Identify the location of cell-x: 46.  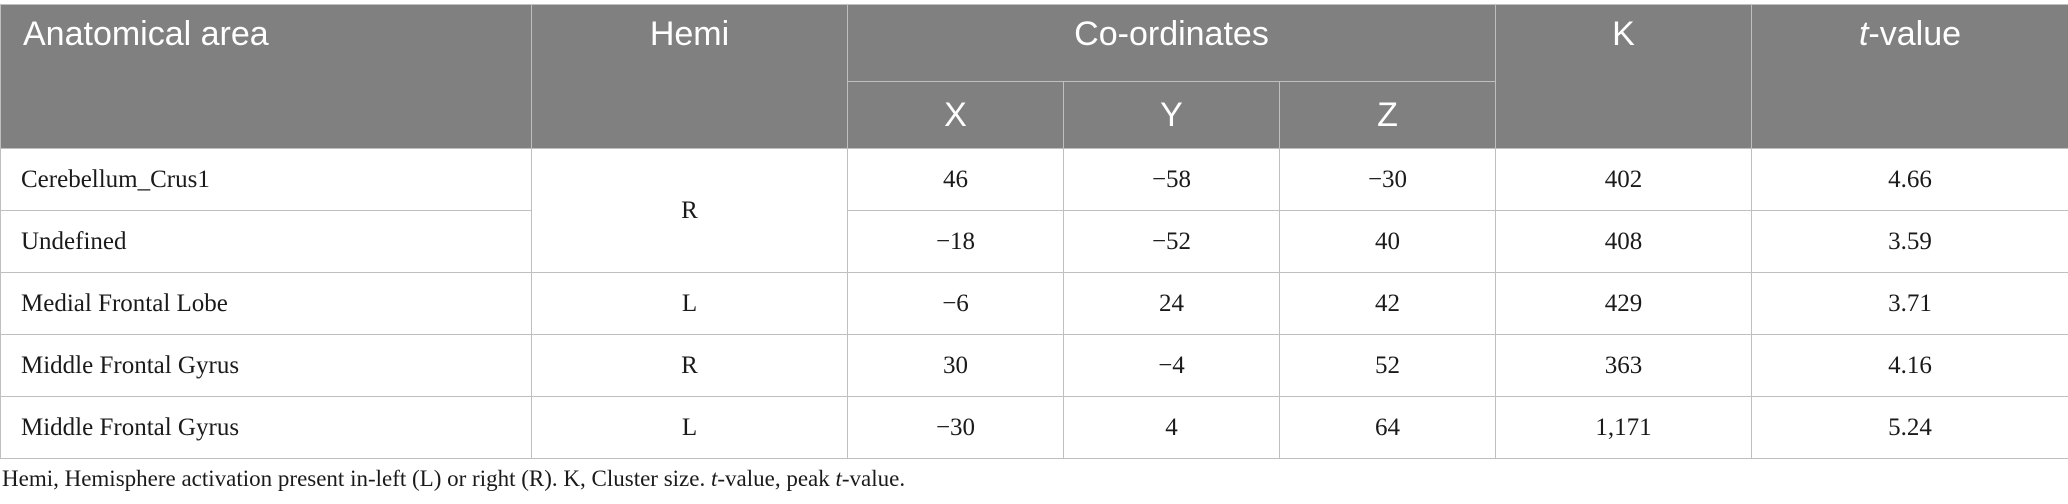
(955, 179).